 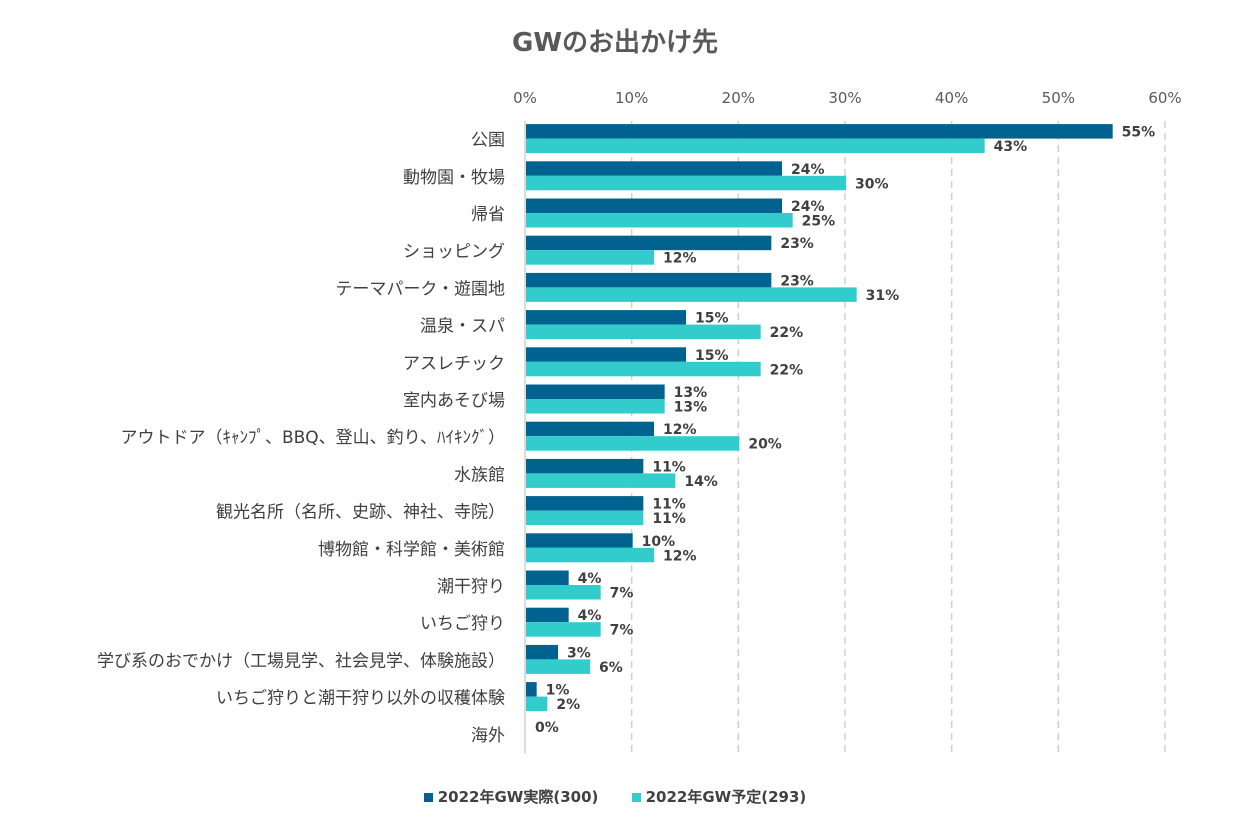 What do you see at coordinates (525, 98) in the screenshot?
I see `x-tick-label: 0%` at bounding box center [525, 98].